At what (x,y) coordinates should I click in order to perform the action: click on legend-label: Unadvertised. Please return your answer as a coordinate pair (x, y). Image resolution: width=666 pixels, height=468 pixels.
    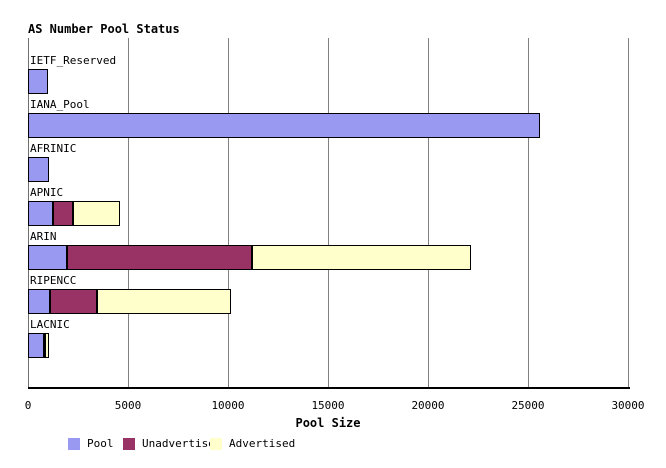
    Looking at the image, I should click on (182, 443).